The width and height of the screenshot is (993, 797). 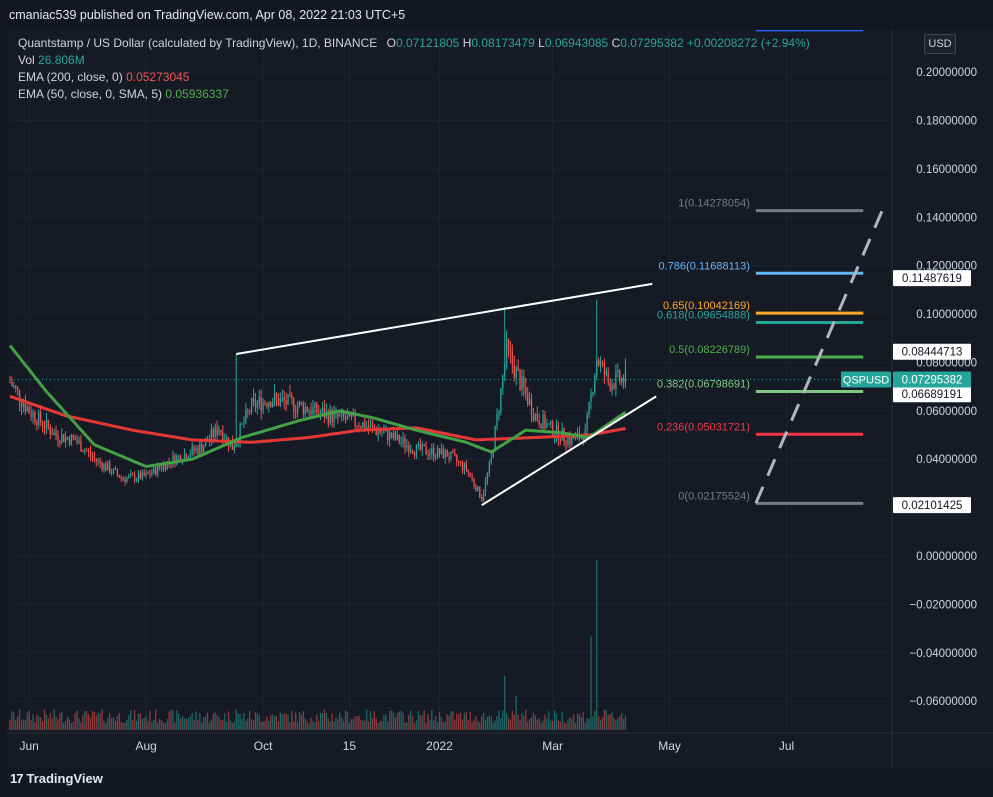 What do you see at coordinates (145, 746) in the screenshot?
I see `x-tick-label: Aug` at bounding box center [145, 746].